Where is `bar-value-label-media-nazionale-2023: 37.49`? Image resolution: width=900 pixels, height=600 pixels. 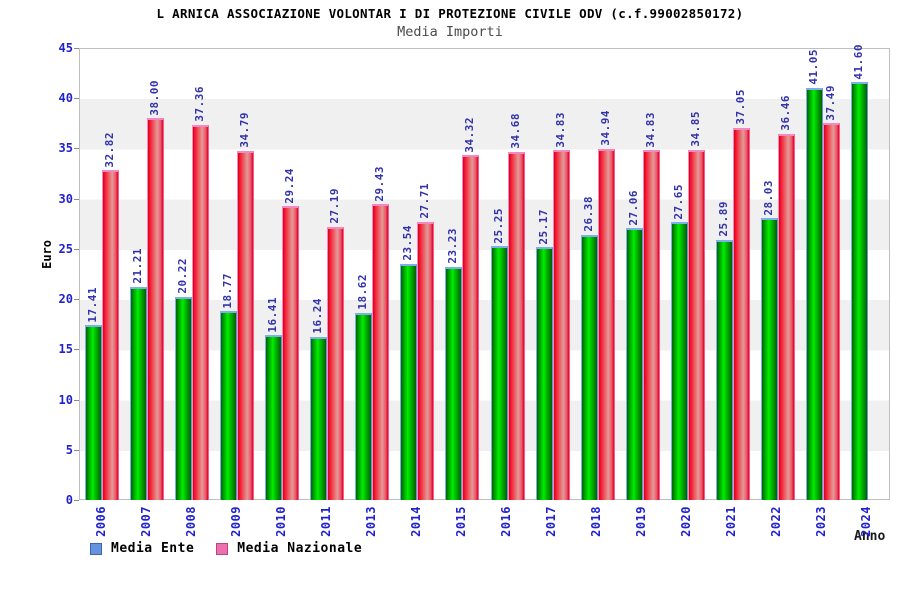 bar-value-label-media-nazionale-2023: 37.49 is located at coordinates (830, 102).